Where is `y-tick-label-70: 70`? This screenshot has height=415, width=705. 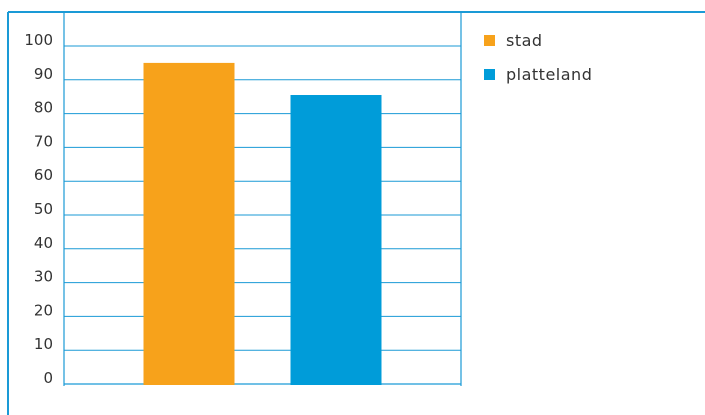 y-tick-label-70: 70 is located at coordinates (43, 141).